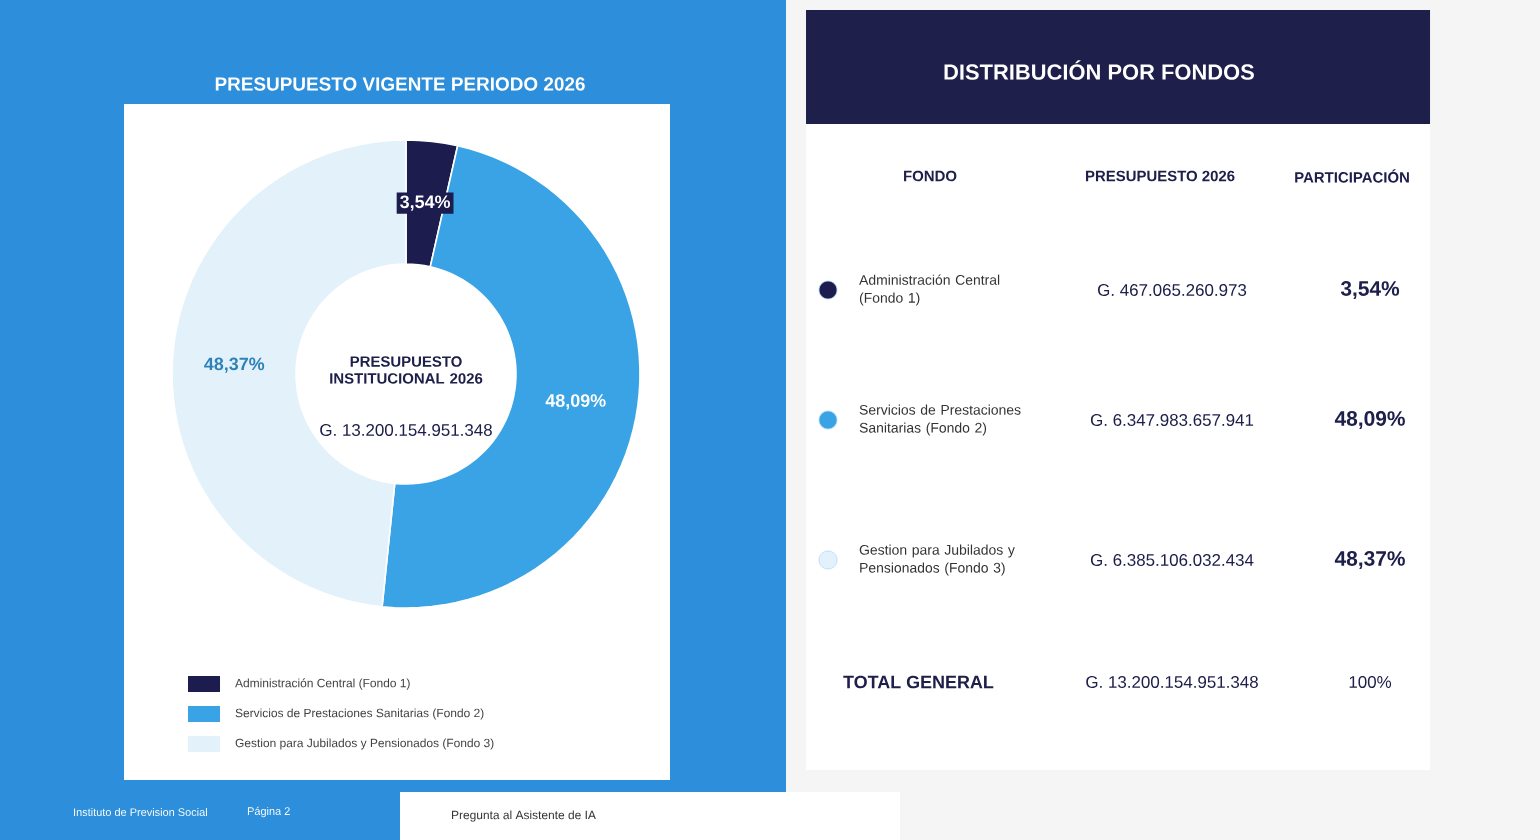 This screenshot has height=840, width=1540. What do you see at coordinates (1370, 682) in the screenshot?
I see `text: 100%` at bounding box center [1370, 682].